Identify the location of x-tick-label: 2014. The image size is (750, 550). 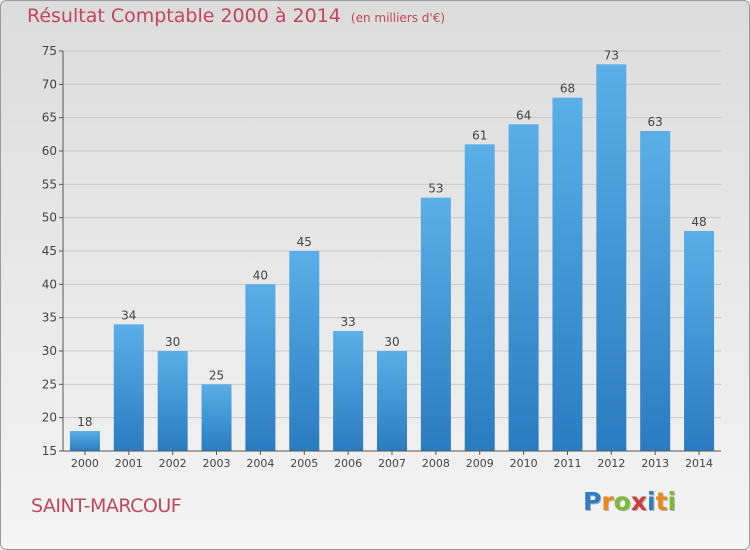
(699, 463).